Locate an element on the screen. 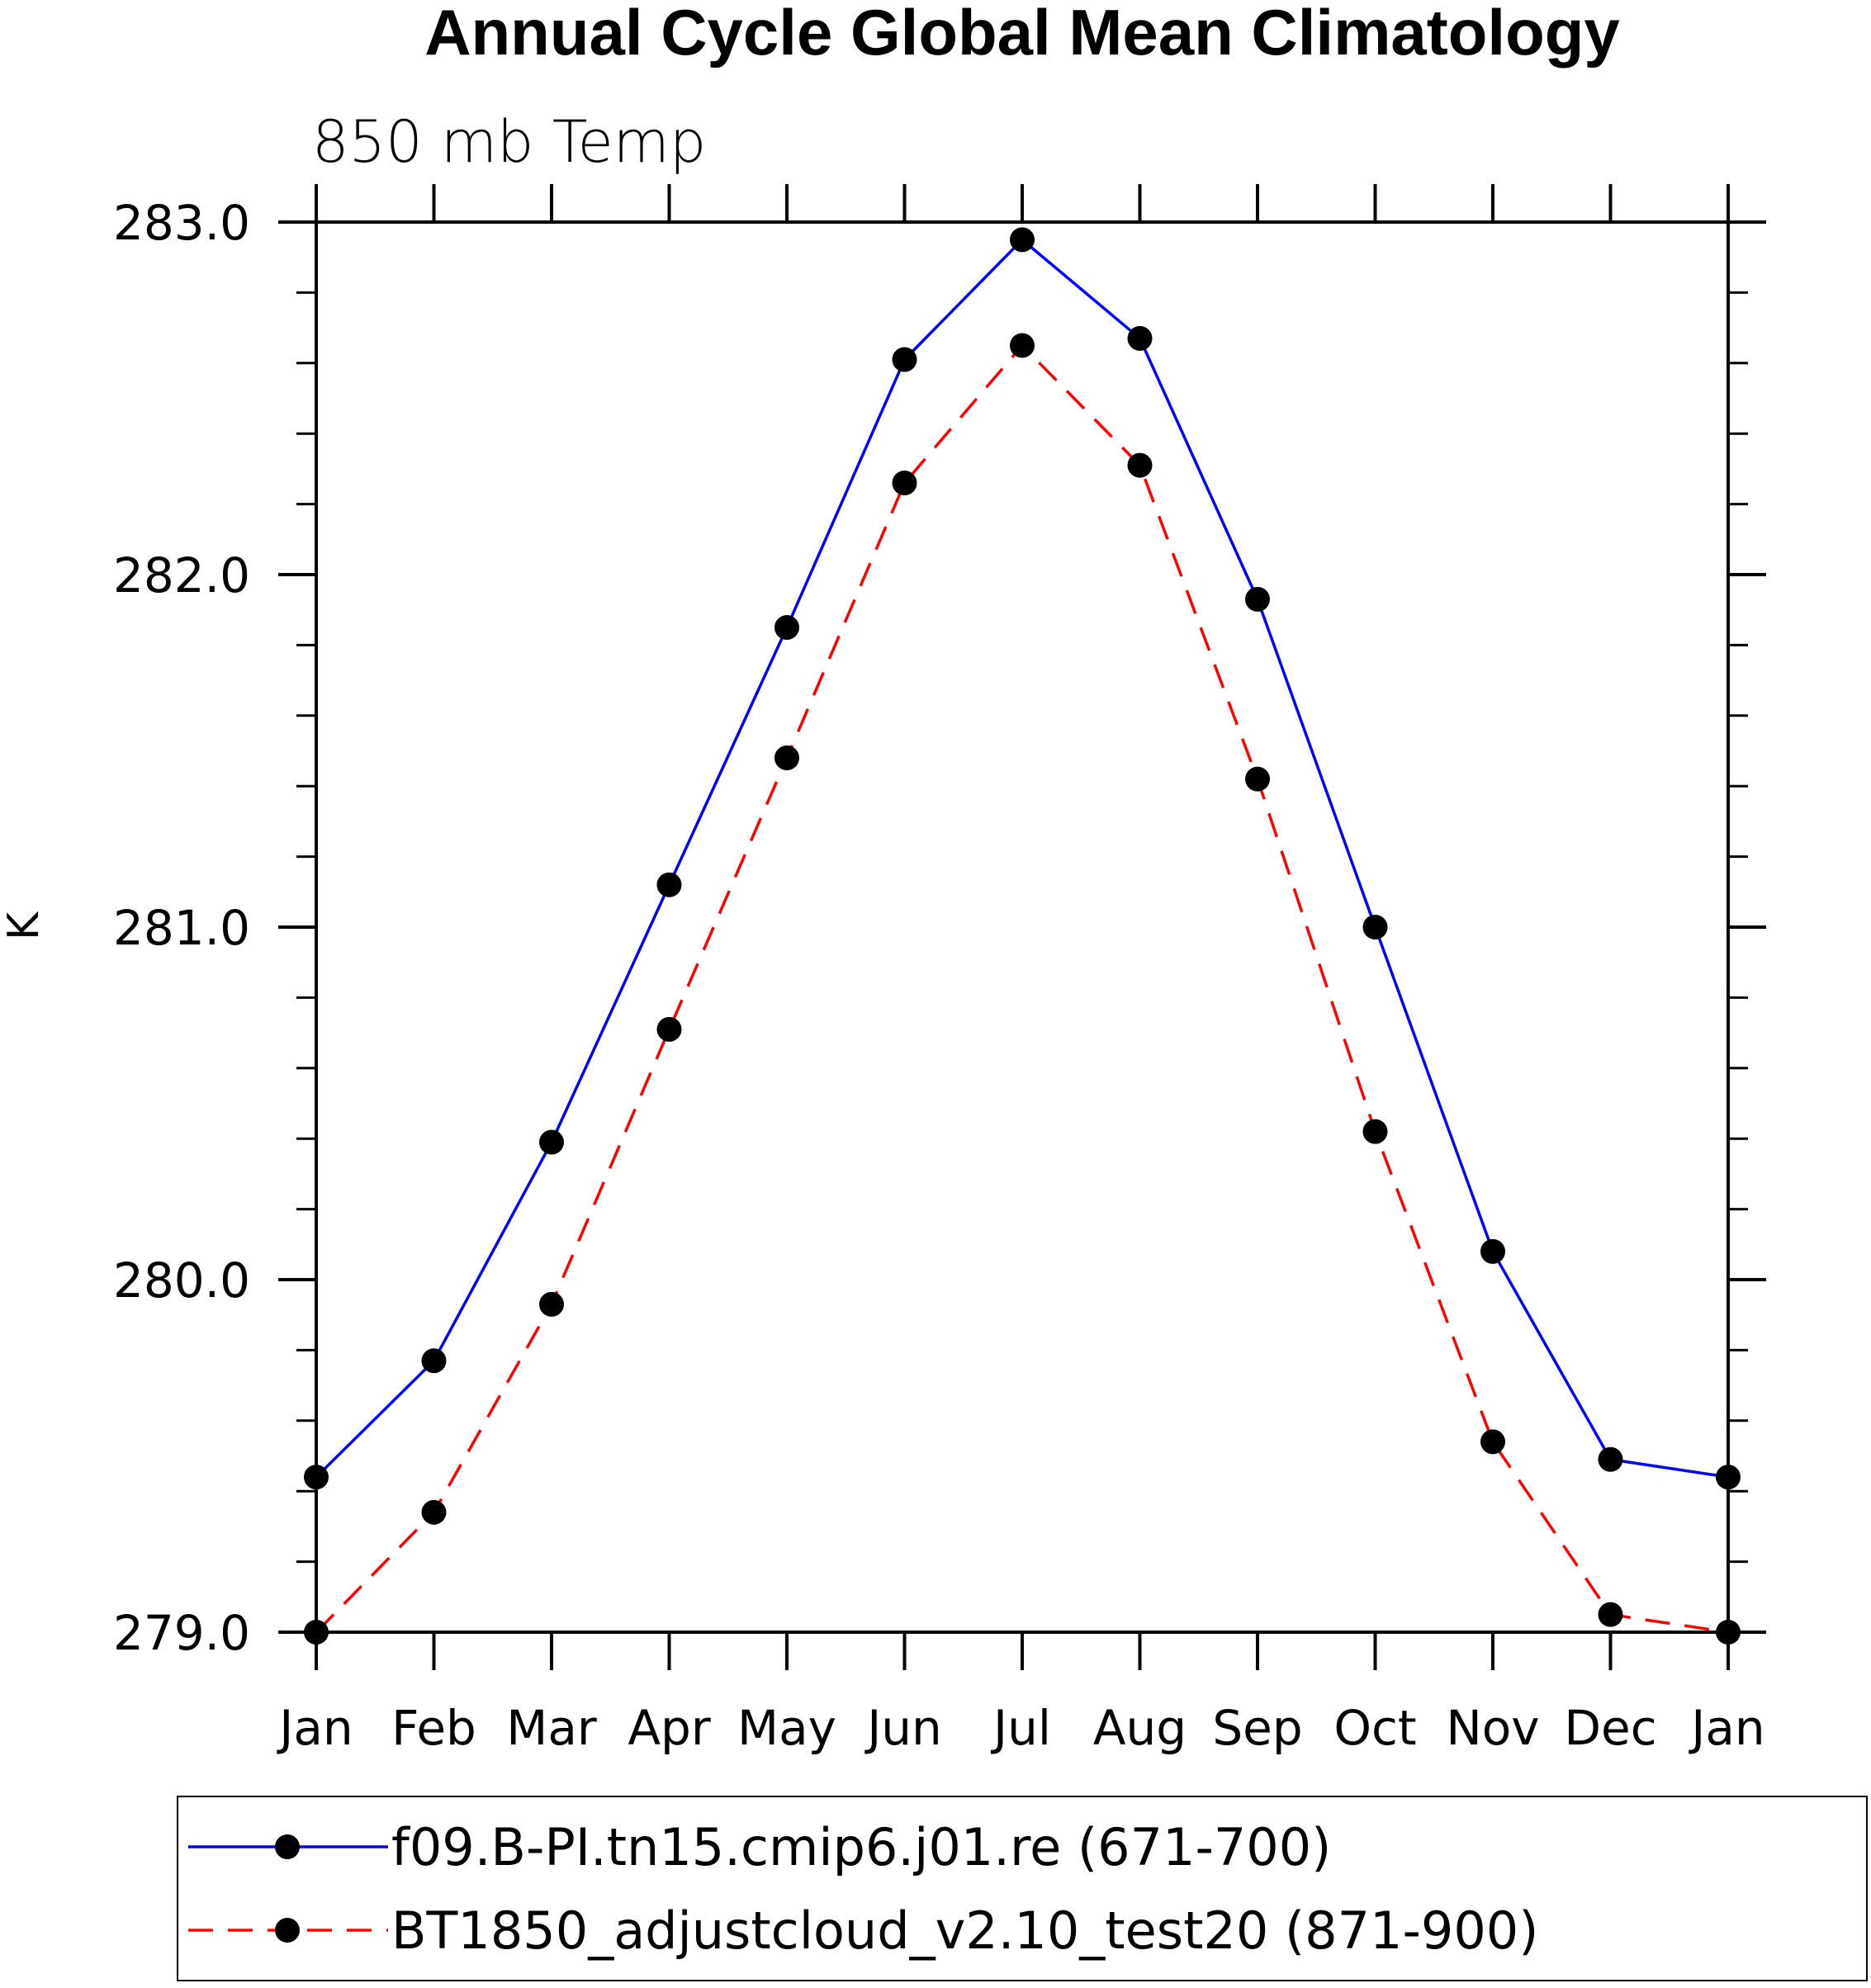 This screenshot has height=1988, width=1871. chart-title: Annual Cycle Global Mean Climatology is located at coordinates (1022, 34).